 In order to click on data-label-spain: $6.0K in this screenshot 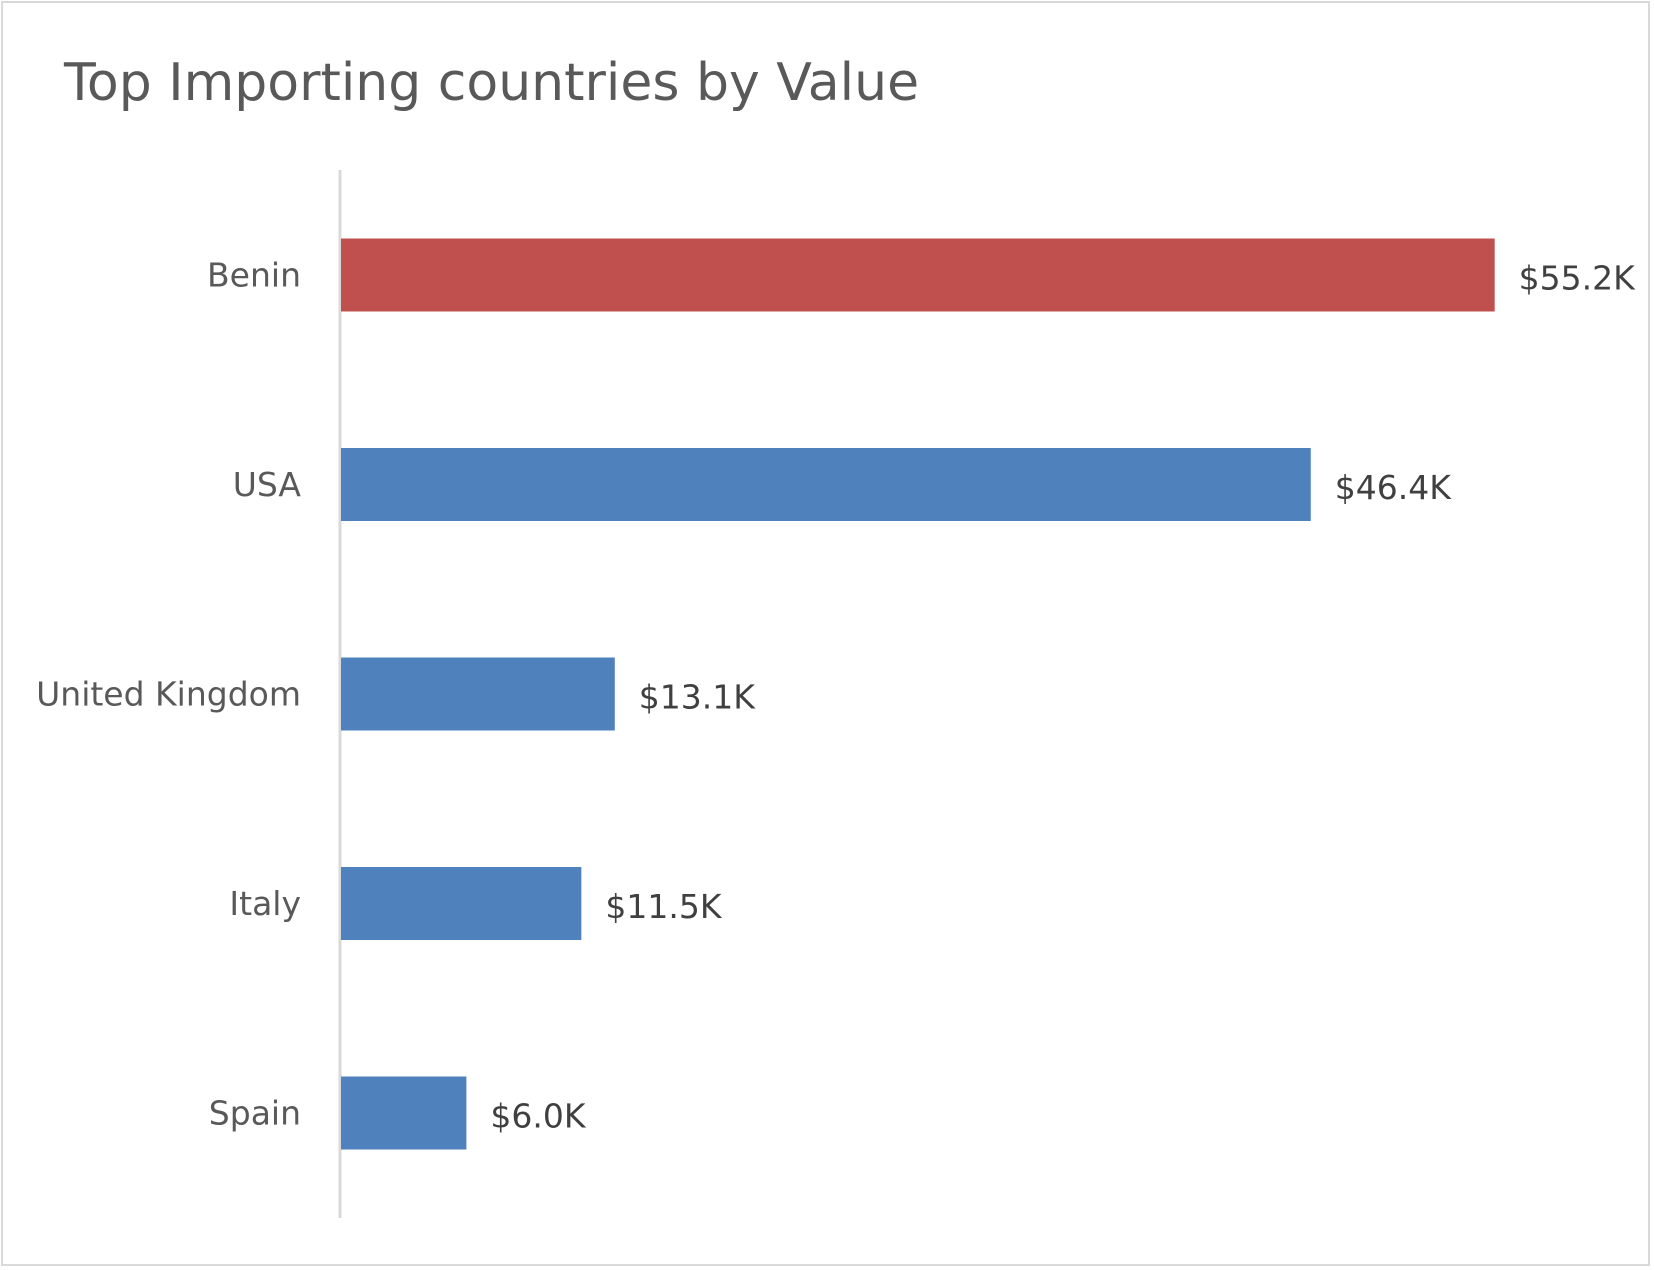, I will do `click(538, 1116)`.